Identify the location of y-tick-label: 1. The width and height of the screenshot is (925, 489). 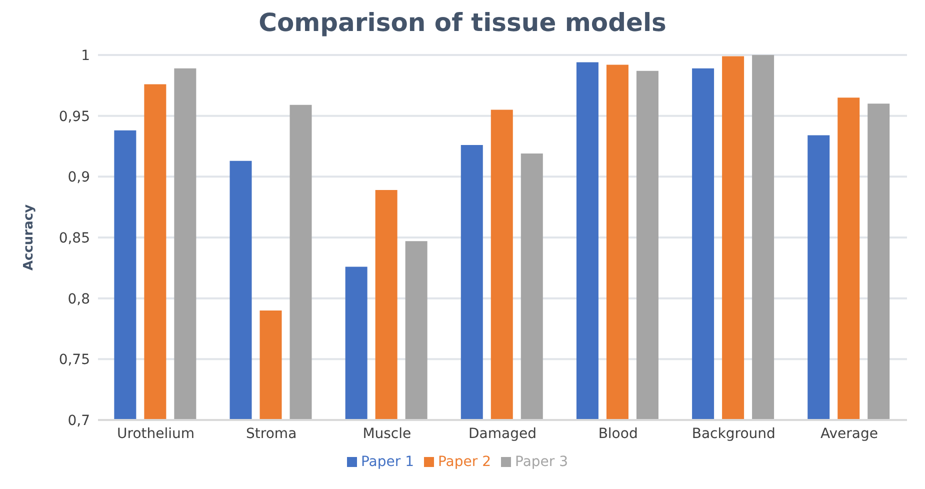
(85, 56).